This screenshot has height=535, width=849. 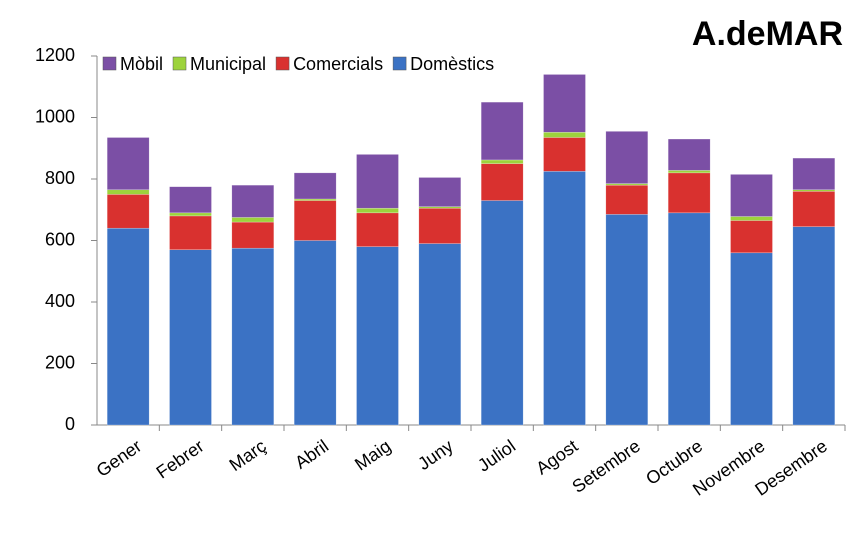 I want to click on x-tick-label: Juny, so click(x=435, y=455).